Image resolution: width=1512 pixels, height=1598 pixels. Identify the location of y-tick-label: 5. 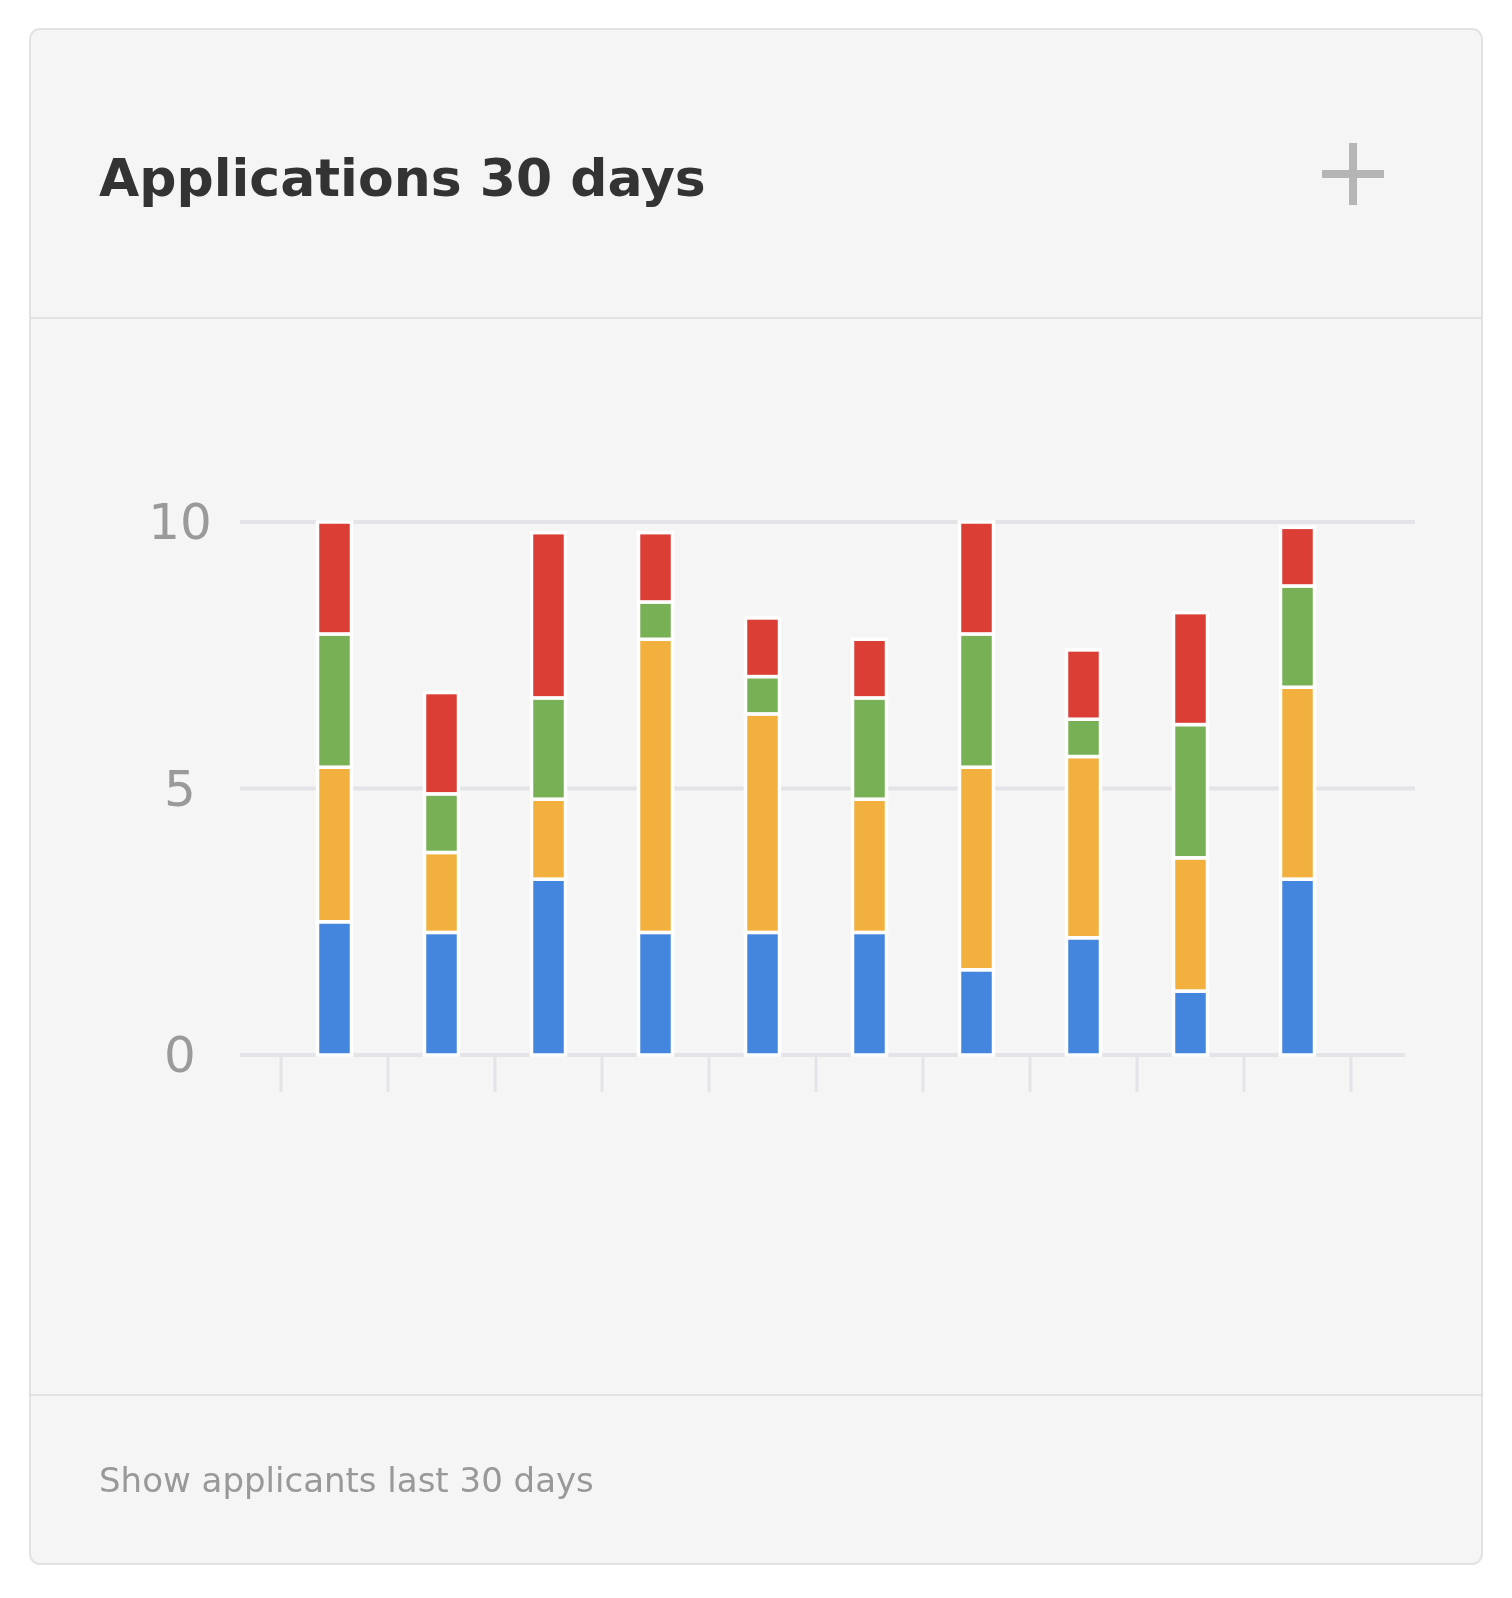
(180, 788).